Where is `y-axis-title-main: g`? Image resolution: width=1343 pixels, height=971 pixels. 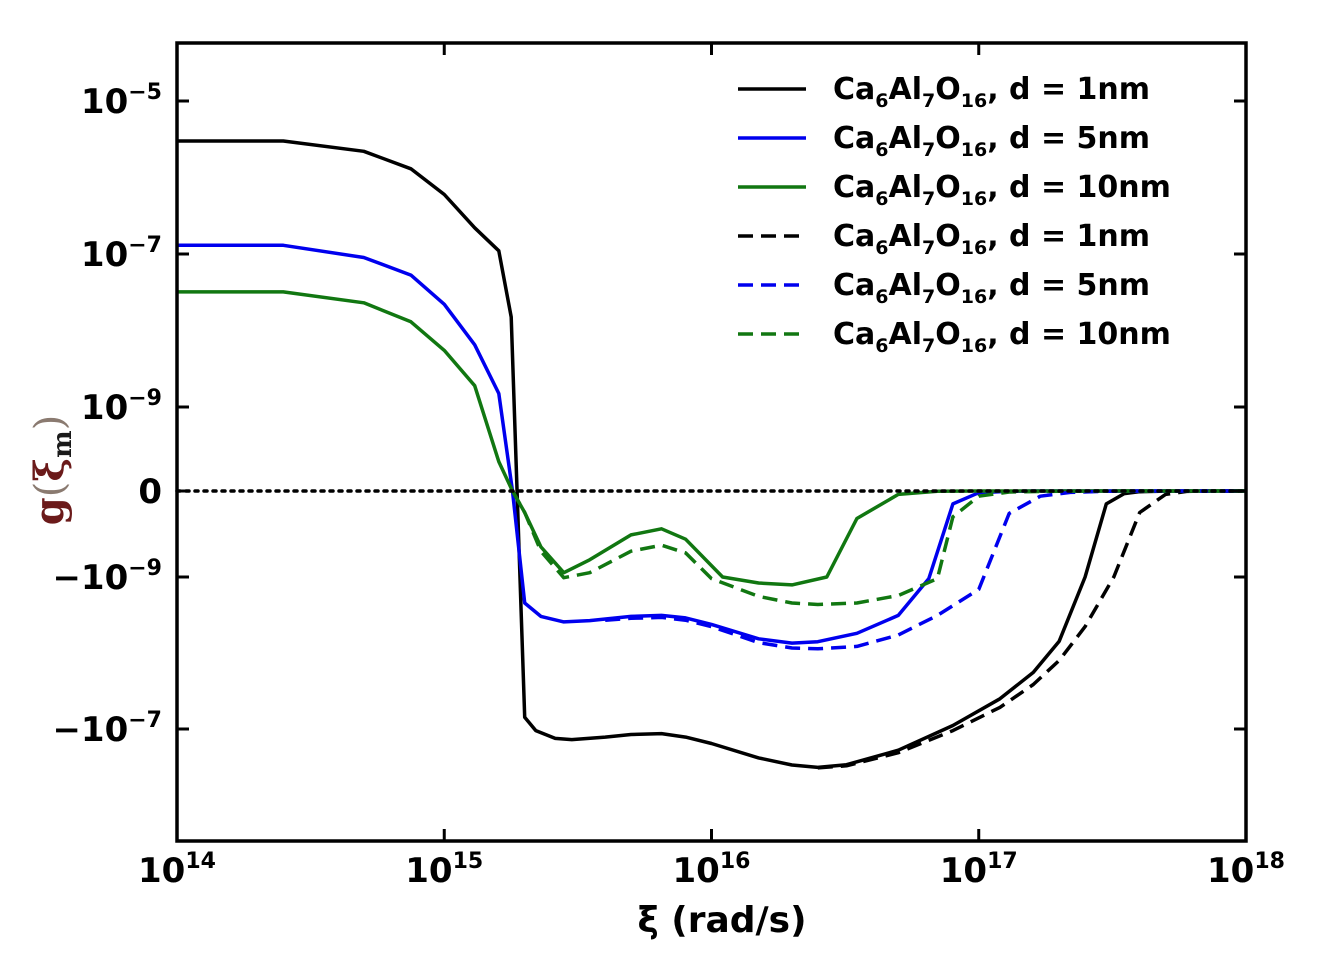 y-axis-title-main: g is located at coordinates (49, 511).